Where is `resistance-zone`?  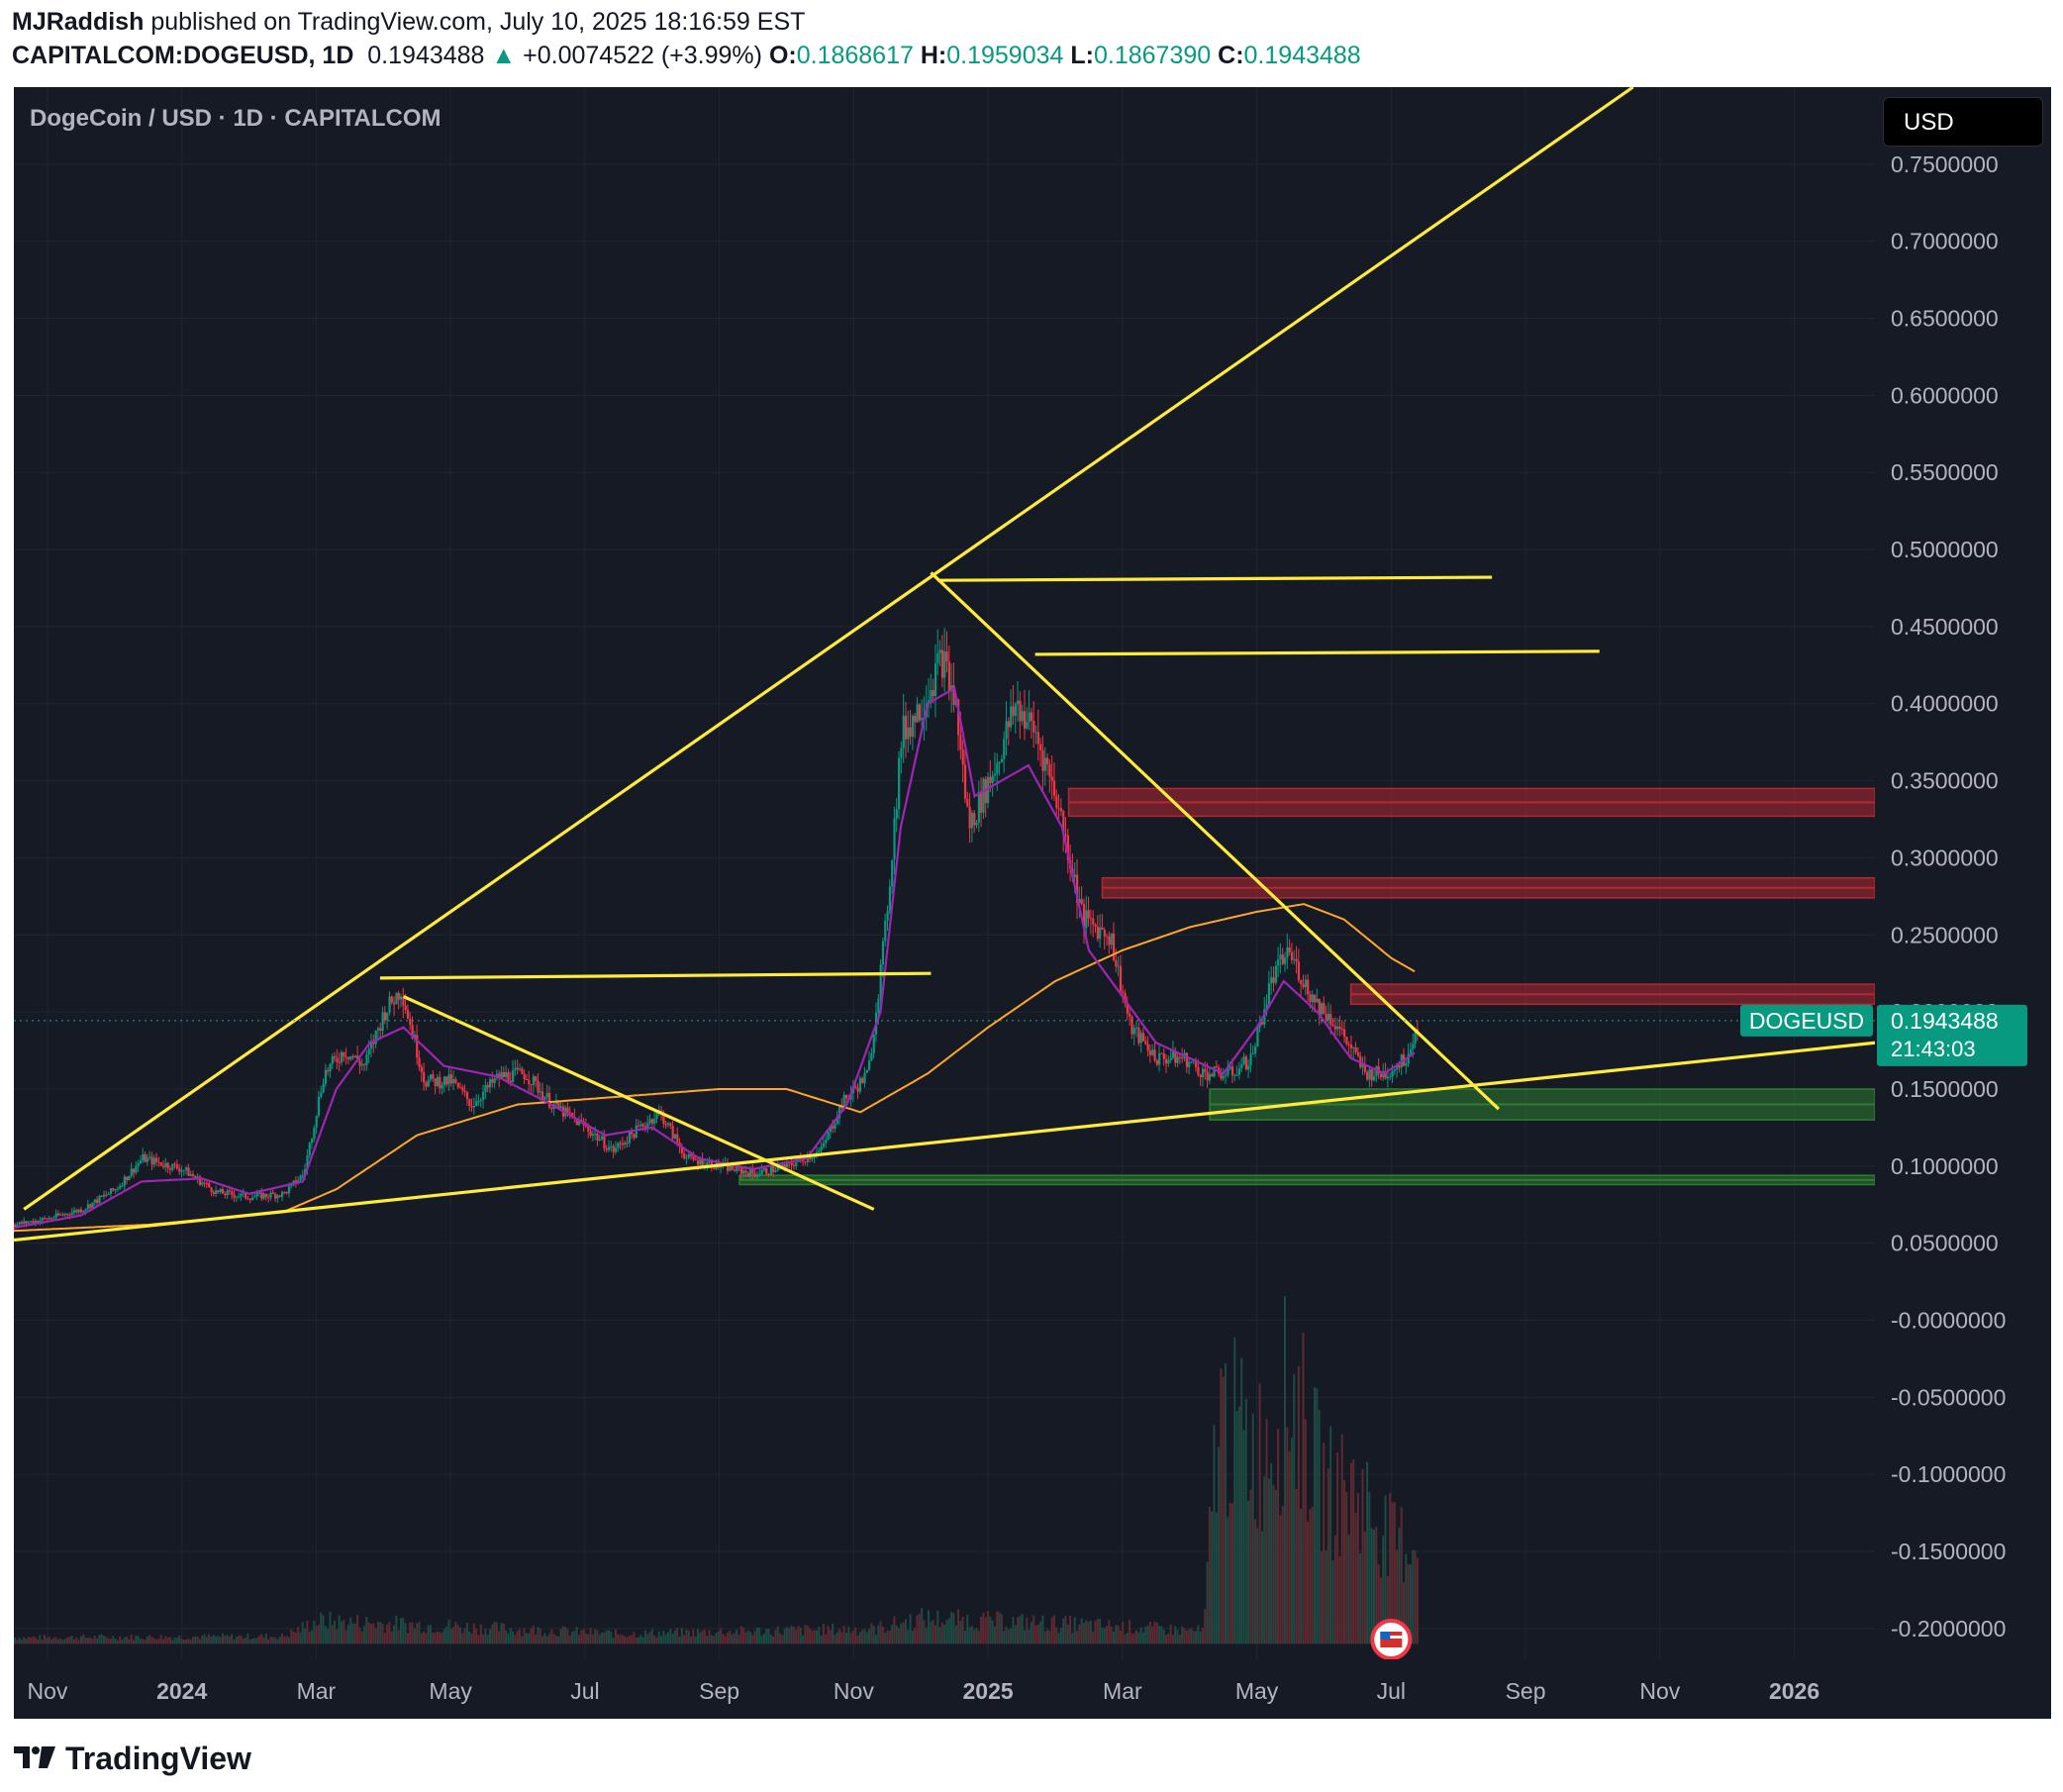
resistance-zone is located at coordinates (1612, 994).